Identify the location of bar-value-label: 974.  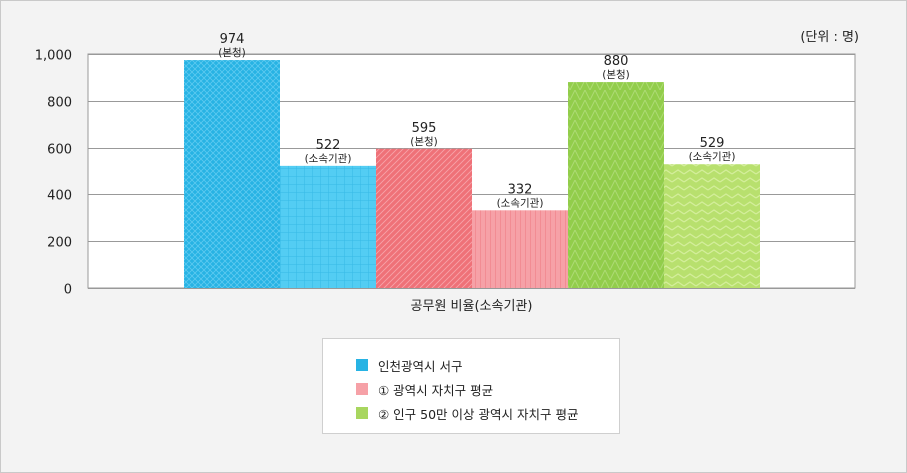
(232, 39).